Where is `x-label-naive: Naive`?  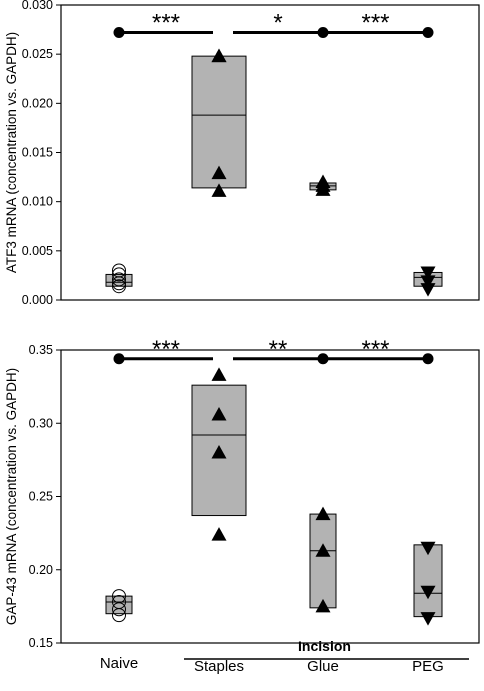 x-label-naive: Naive is located at coordinates (119, 663).